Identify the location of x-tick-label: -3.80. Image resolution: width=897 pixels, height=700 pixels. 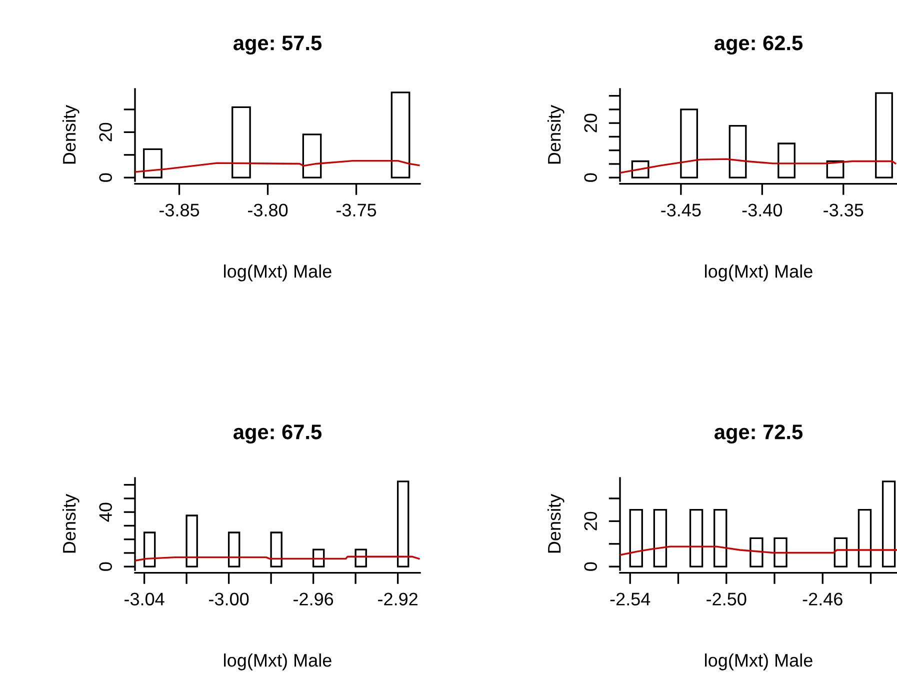
(268, 210).